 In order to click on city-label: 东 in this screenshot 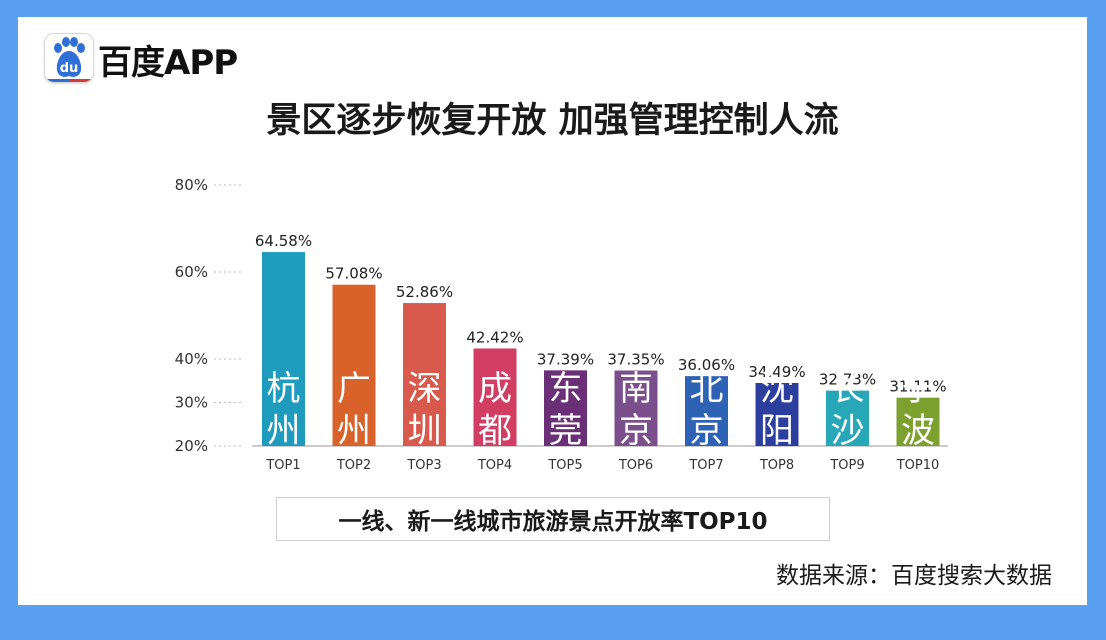, I will do `click(566, 389)`.